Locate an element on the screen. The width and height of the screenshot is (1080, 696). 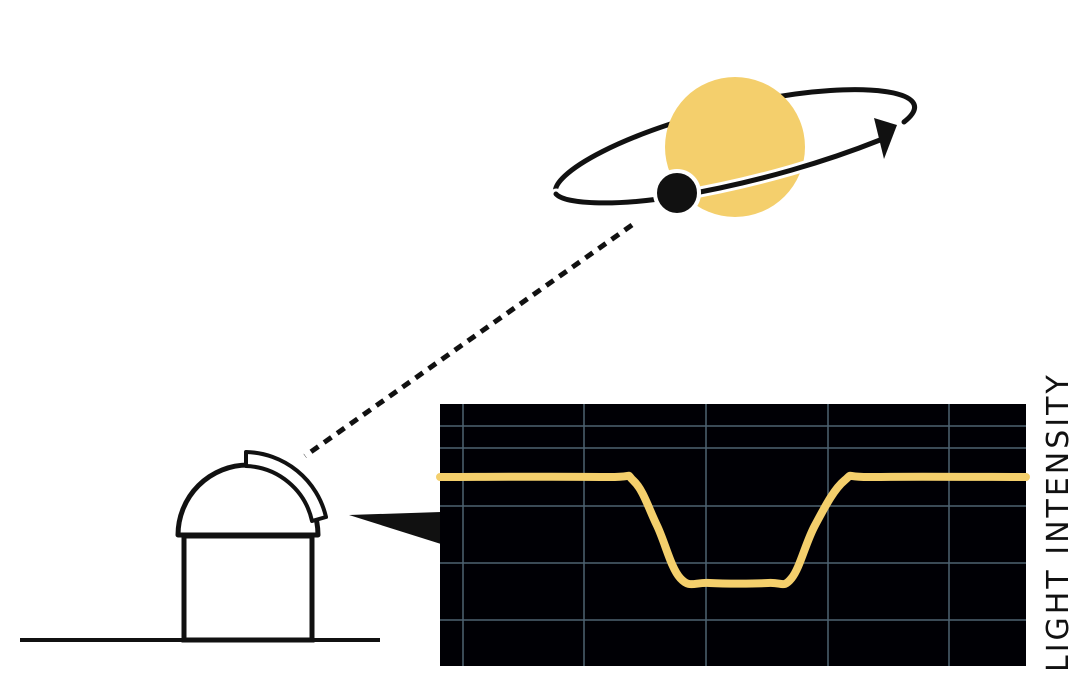
star is located at coordinates (735, 147).